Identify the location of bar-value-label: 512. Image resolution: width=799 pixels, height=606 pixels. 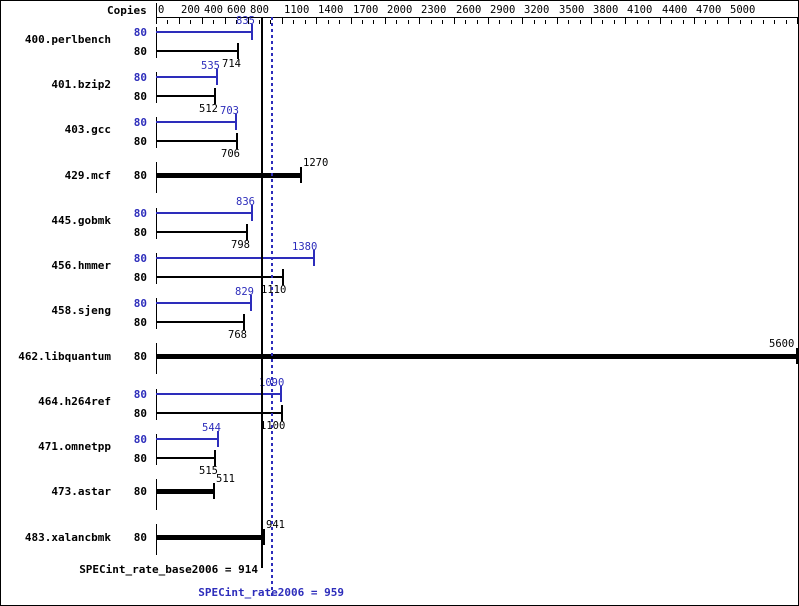
(208, 109).